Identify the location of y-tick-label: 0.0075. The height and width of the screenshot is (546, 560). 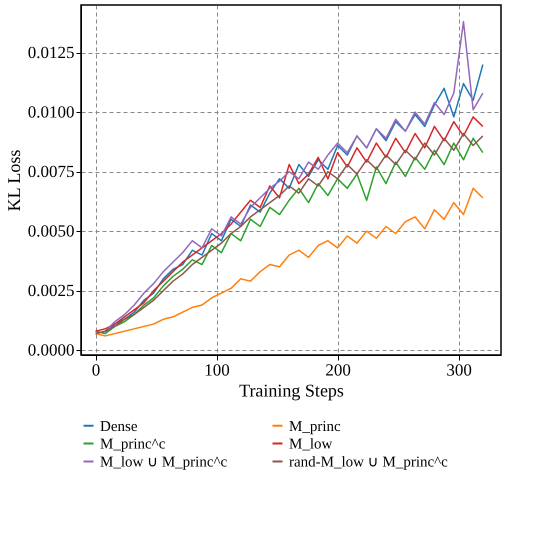
(51, 172).